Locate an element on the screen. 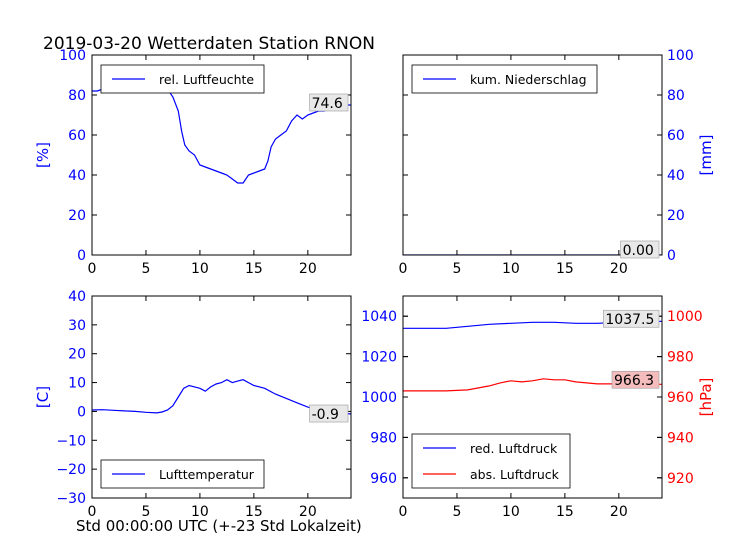  legend: Lufttemperatur is located at coordinates (182, 474).